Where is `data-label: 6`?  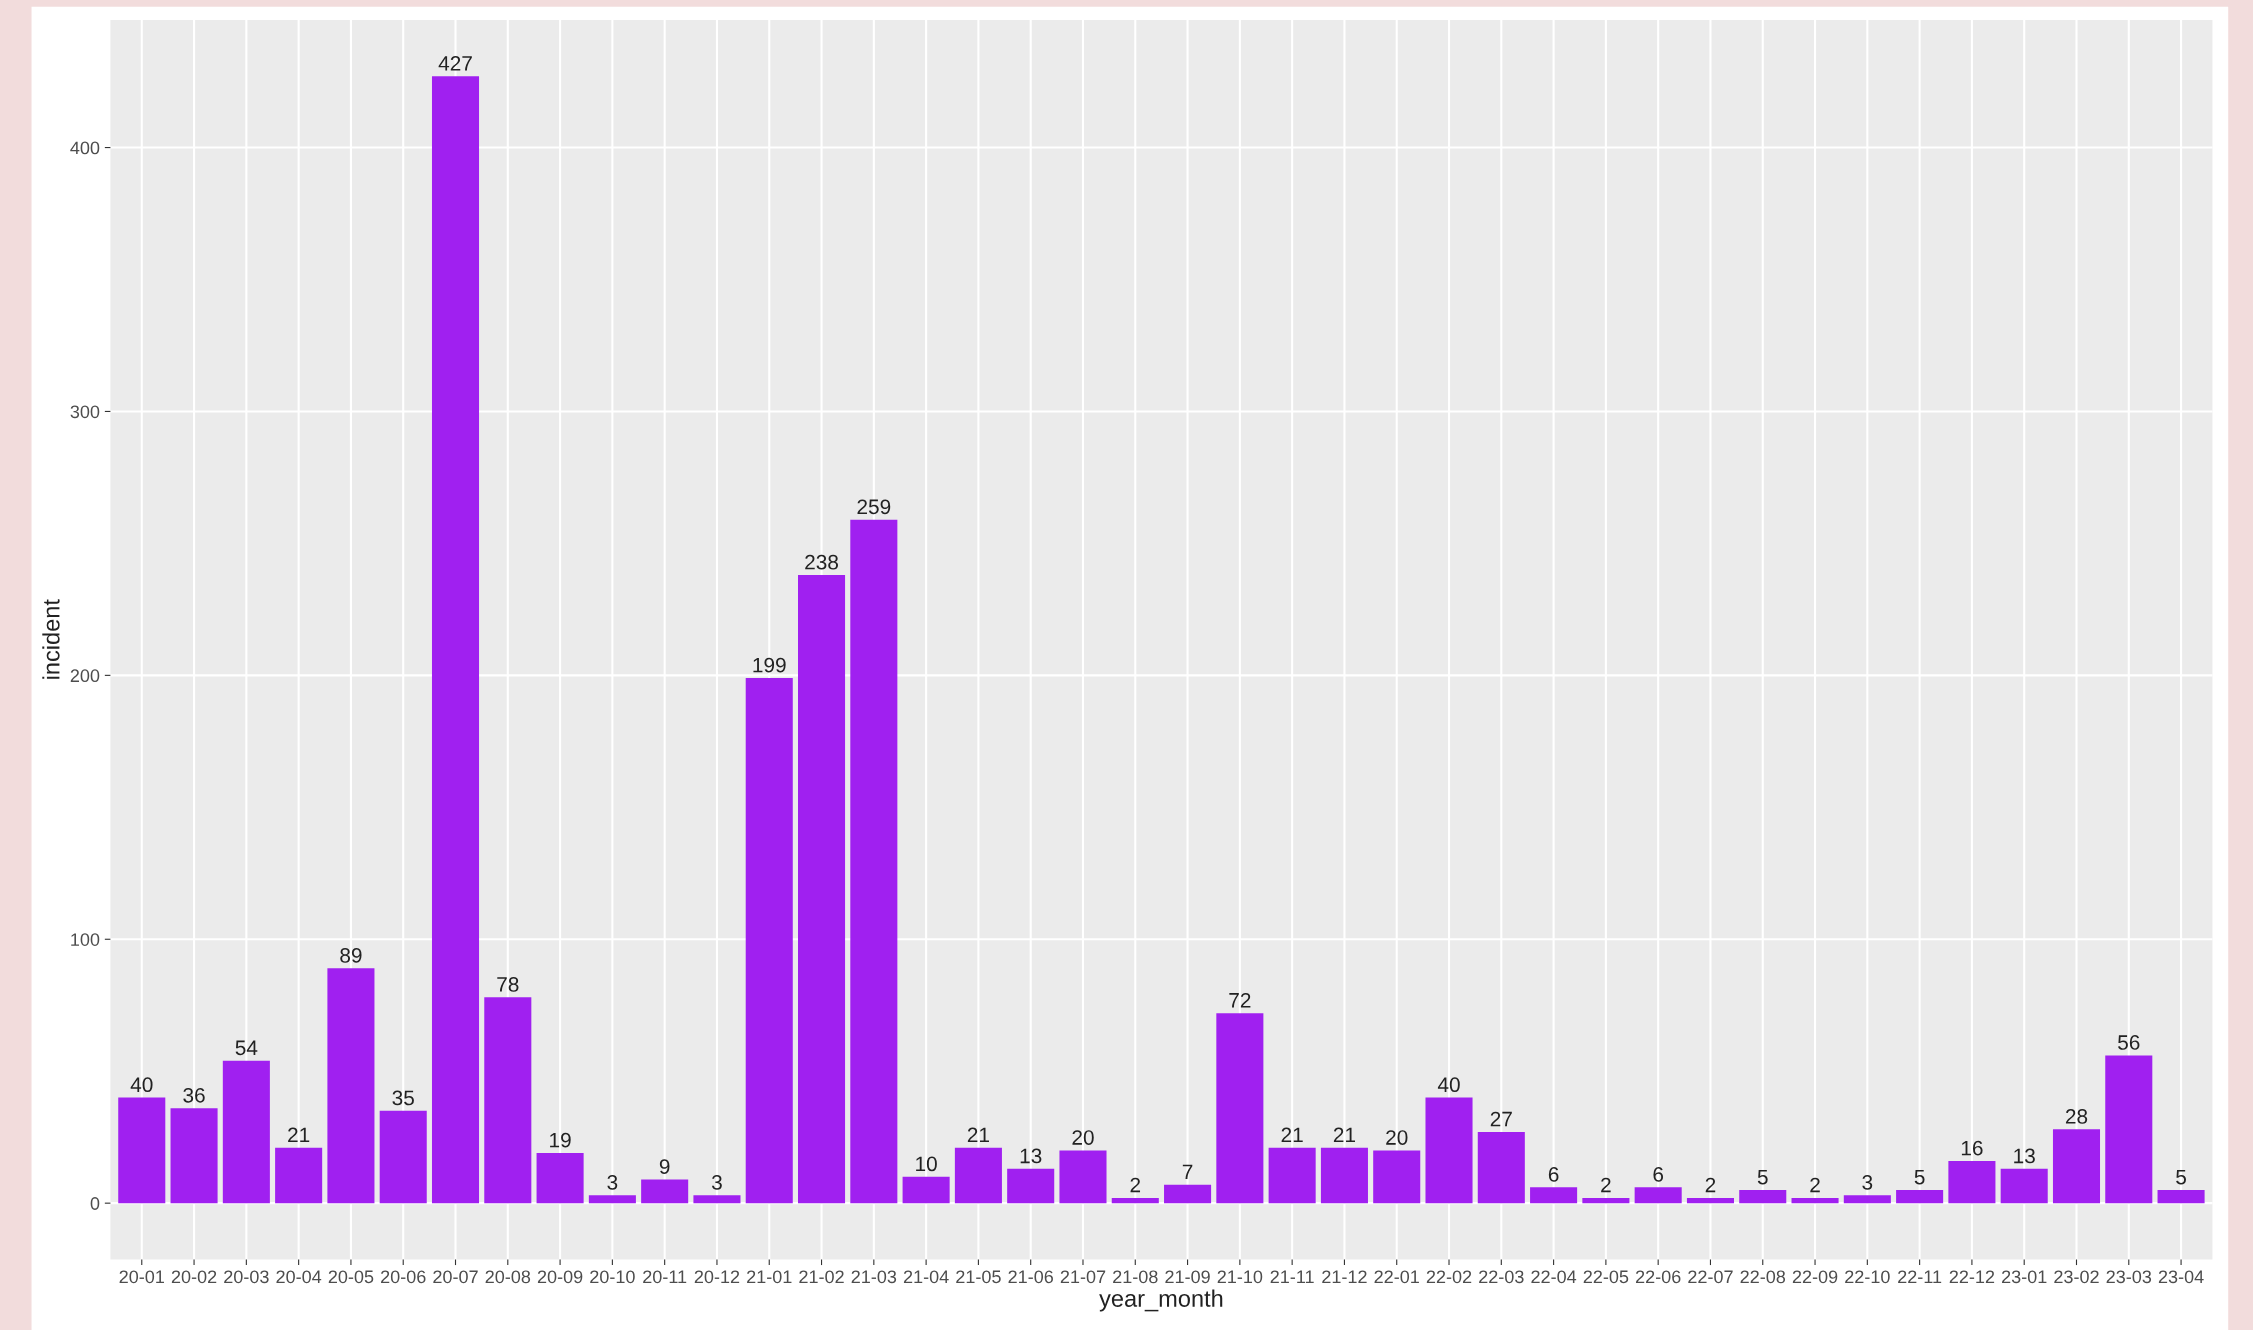 data-label: 6 is located at coordinates (1658, 1174).